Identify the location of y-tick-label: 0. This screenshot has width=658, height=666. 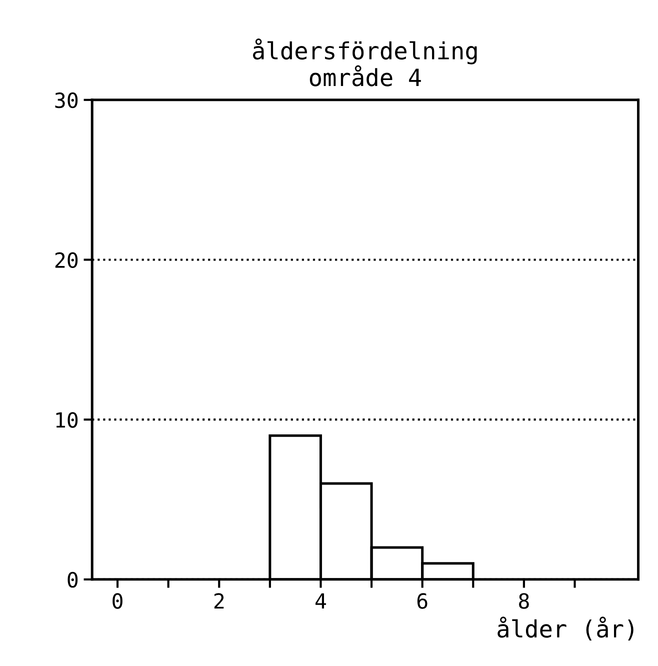
(73, 580).